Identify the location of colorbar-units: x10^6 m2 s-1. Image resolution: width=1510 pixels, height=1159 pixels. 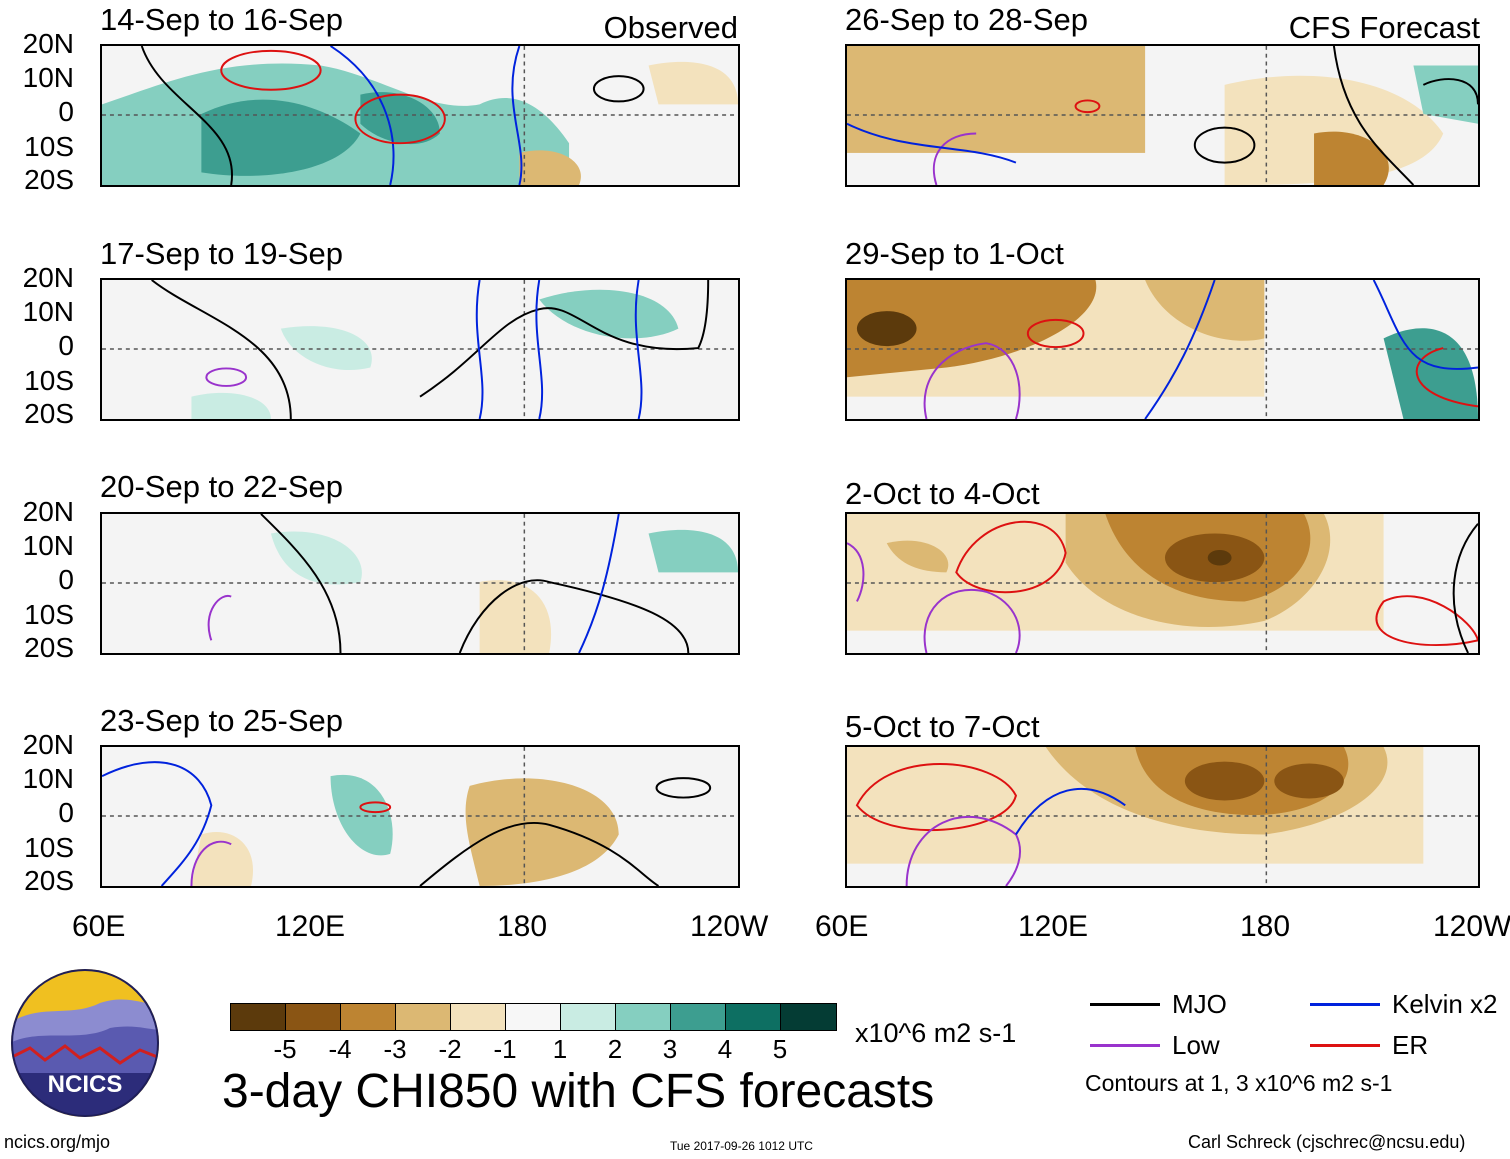
(936, 1033).